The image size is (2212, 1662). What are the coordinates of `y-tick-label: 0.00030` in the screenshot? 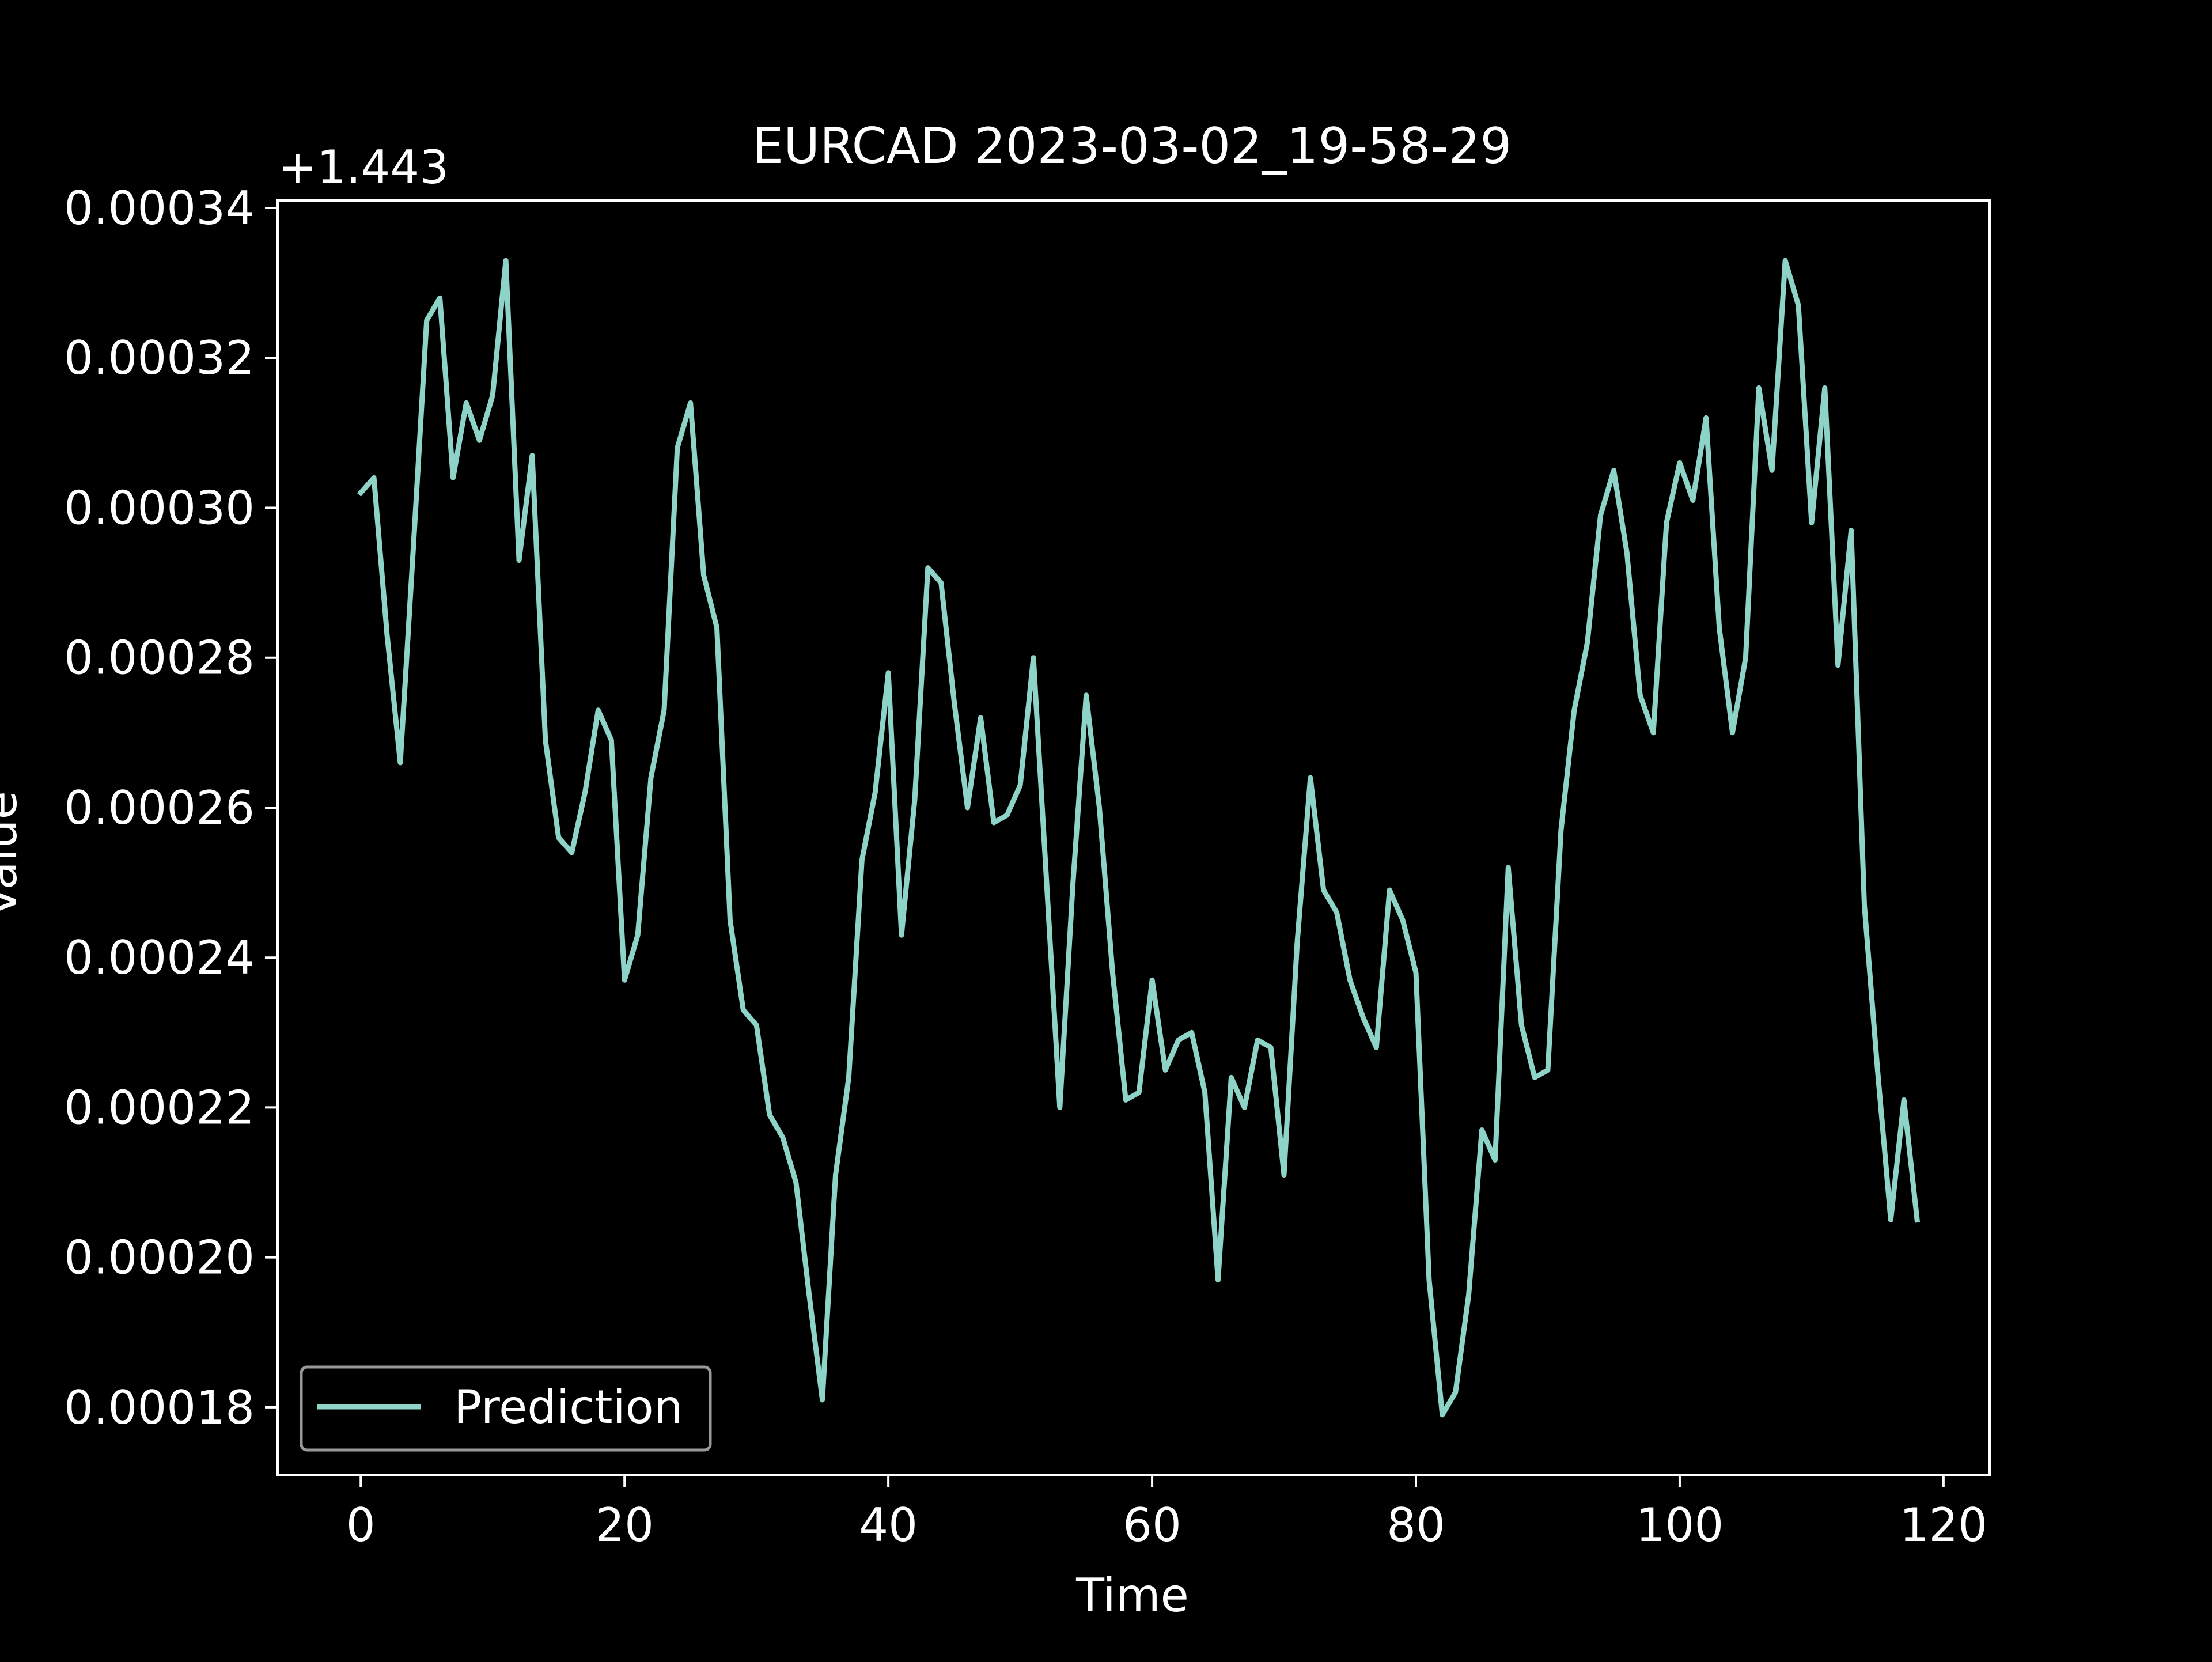 It's located at (159, 508).